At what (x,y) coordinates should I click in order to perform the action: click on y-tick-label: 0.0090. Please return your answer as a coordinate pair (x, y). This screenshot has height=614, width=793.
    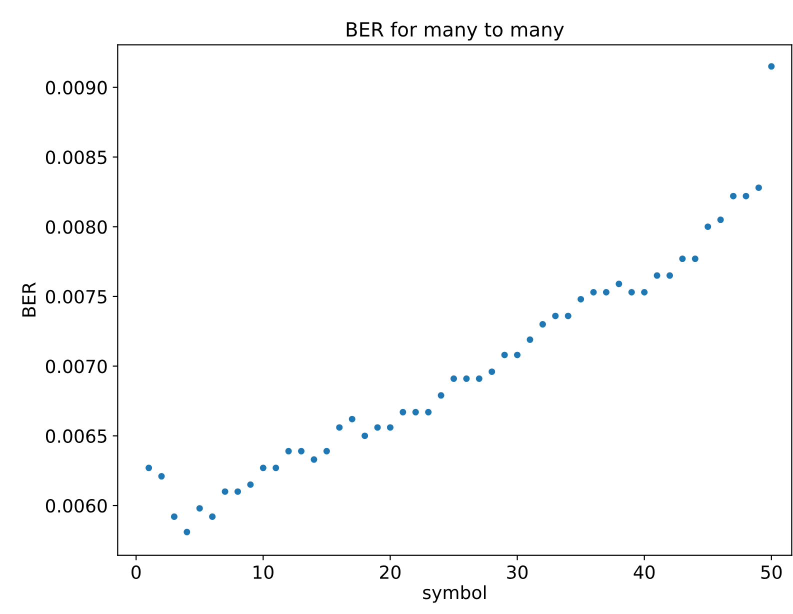
    Looking at the image, I should click on (76, 87).